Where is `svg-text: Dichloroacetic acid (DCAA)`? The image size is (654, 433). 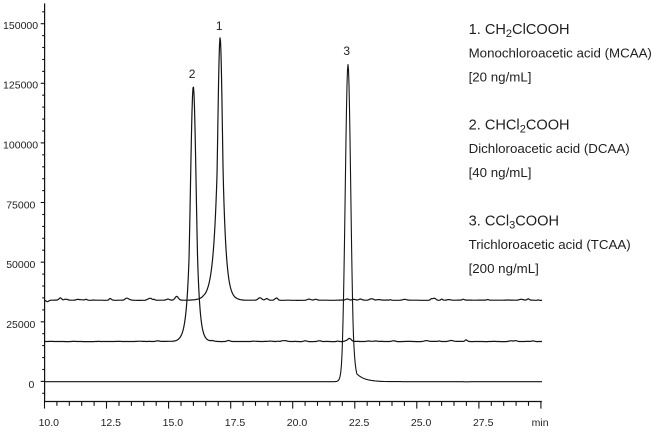
svg-text: Dichloroacetic acid (DCAA) is located at coordinates (549, 148).